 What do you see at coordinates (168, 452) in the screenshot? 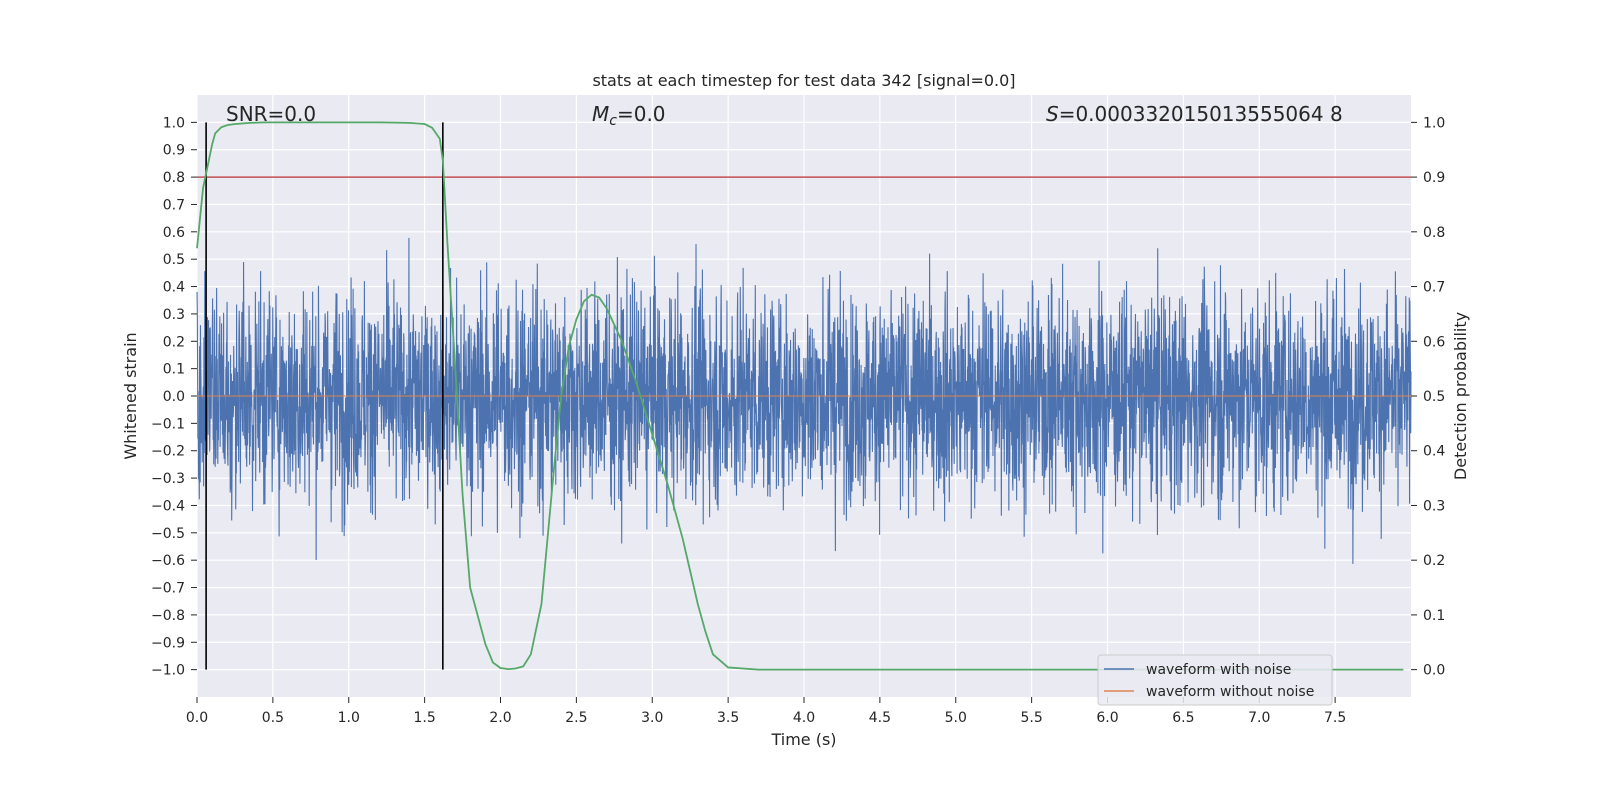
I see `y-tick-label: −0.2` at bounding box center [168, 452].